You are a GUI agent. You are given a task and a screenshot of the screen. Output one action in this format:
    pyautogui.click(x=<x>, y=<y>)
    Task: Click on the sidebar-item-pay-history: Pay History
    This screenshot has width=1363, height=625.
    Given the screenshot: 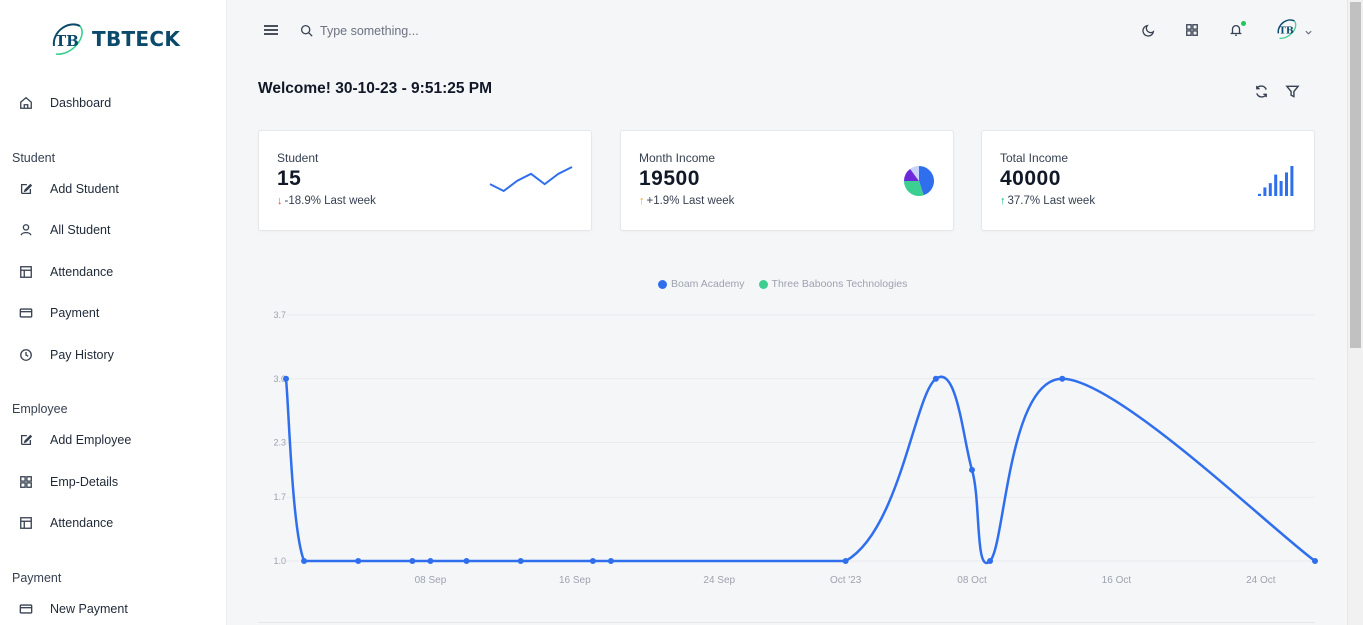 What is the action you would take?
    pyautogui.click(x=66, y=355)
    